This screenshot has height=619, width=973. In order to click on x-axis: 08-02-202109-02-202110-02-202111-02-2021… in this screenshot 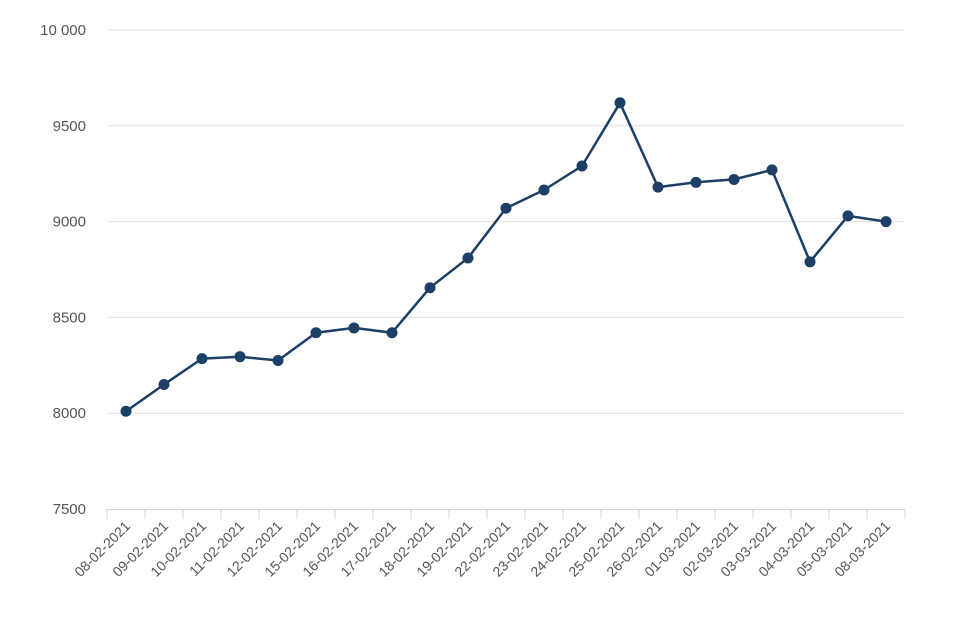, I will do `click(488, 544)`.